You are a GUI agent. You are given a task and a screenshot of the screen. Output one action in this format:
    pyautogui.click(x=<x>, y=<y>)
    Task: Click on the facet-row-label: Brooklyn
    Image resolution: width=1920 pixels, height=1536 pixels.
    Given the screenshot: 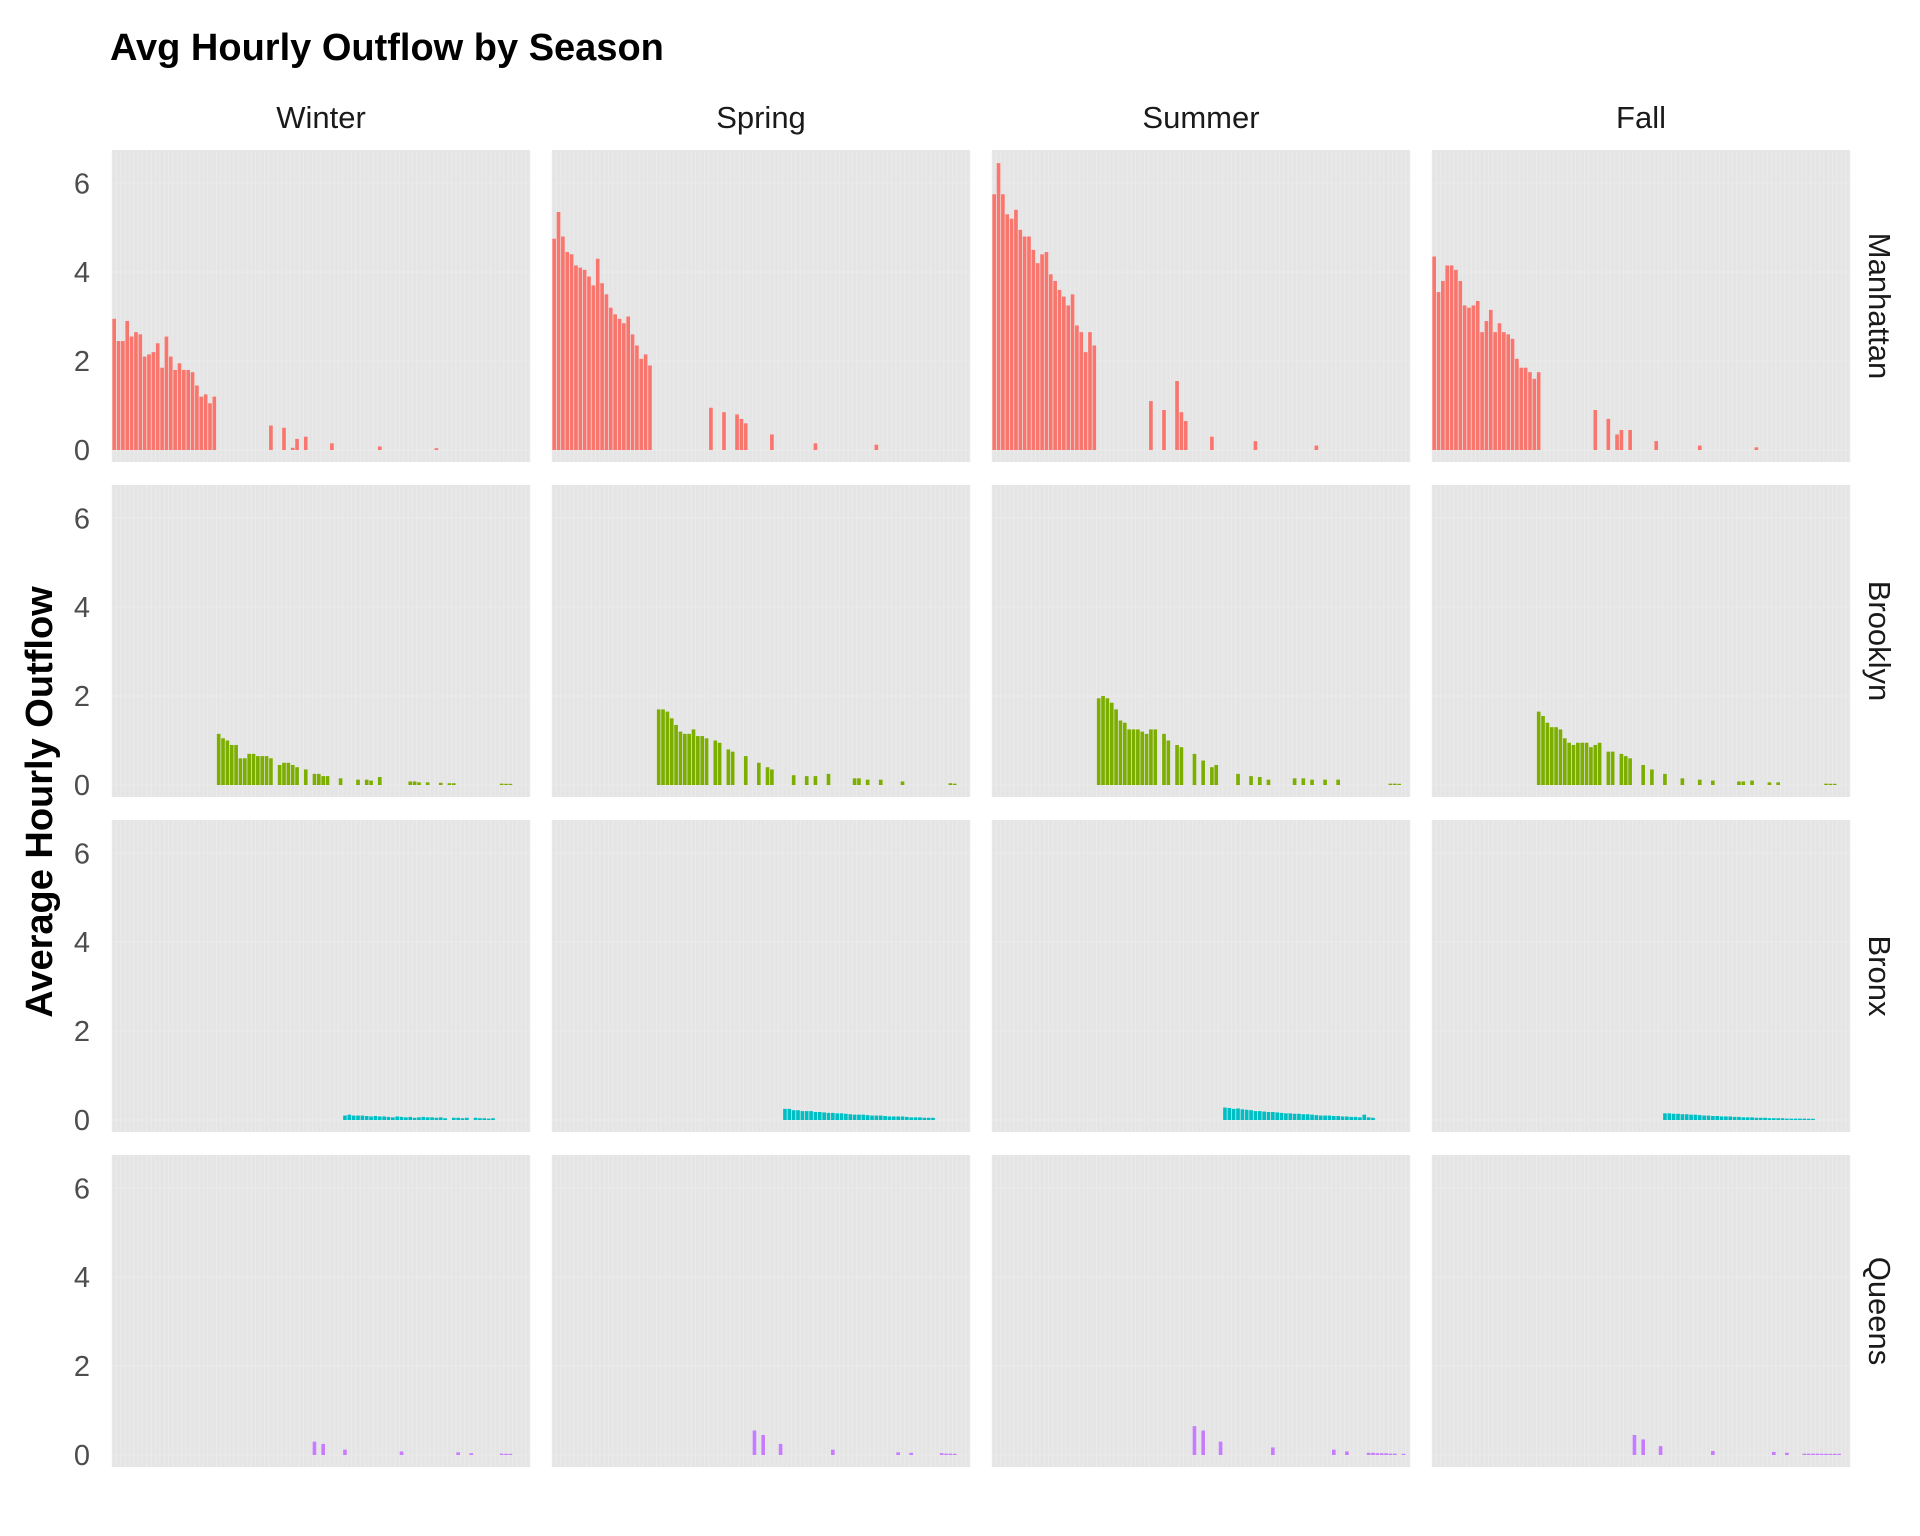 What is the action you would take?
    pyautogui.click(x=1879, y=641)
    